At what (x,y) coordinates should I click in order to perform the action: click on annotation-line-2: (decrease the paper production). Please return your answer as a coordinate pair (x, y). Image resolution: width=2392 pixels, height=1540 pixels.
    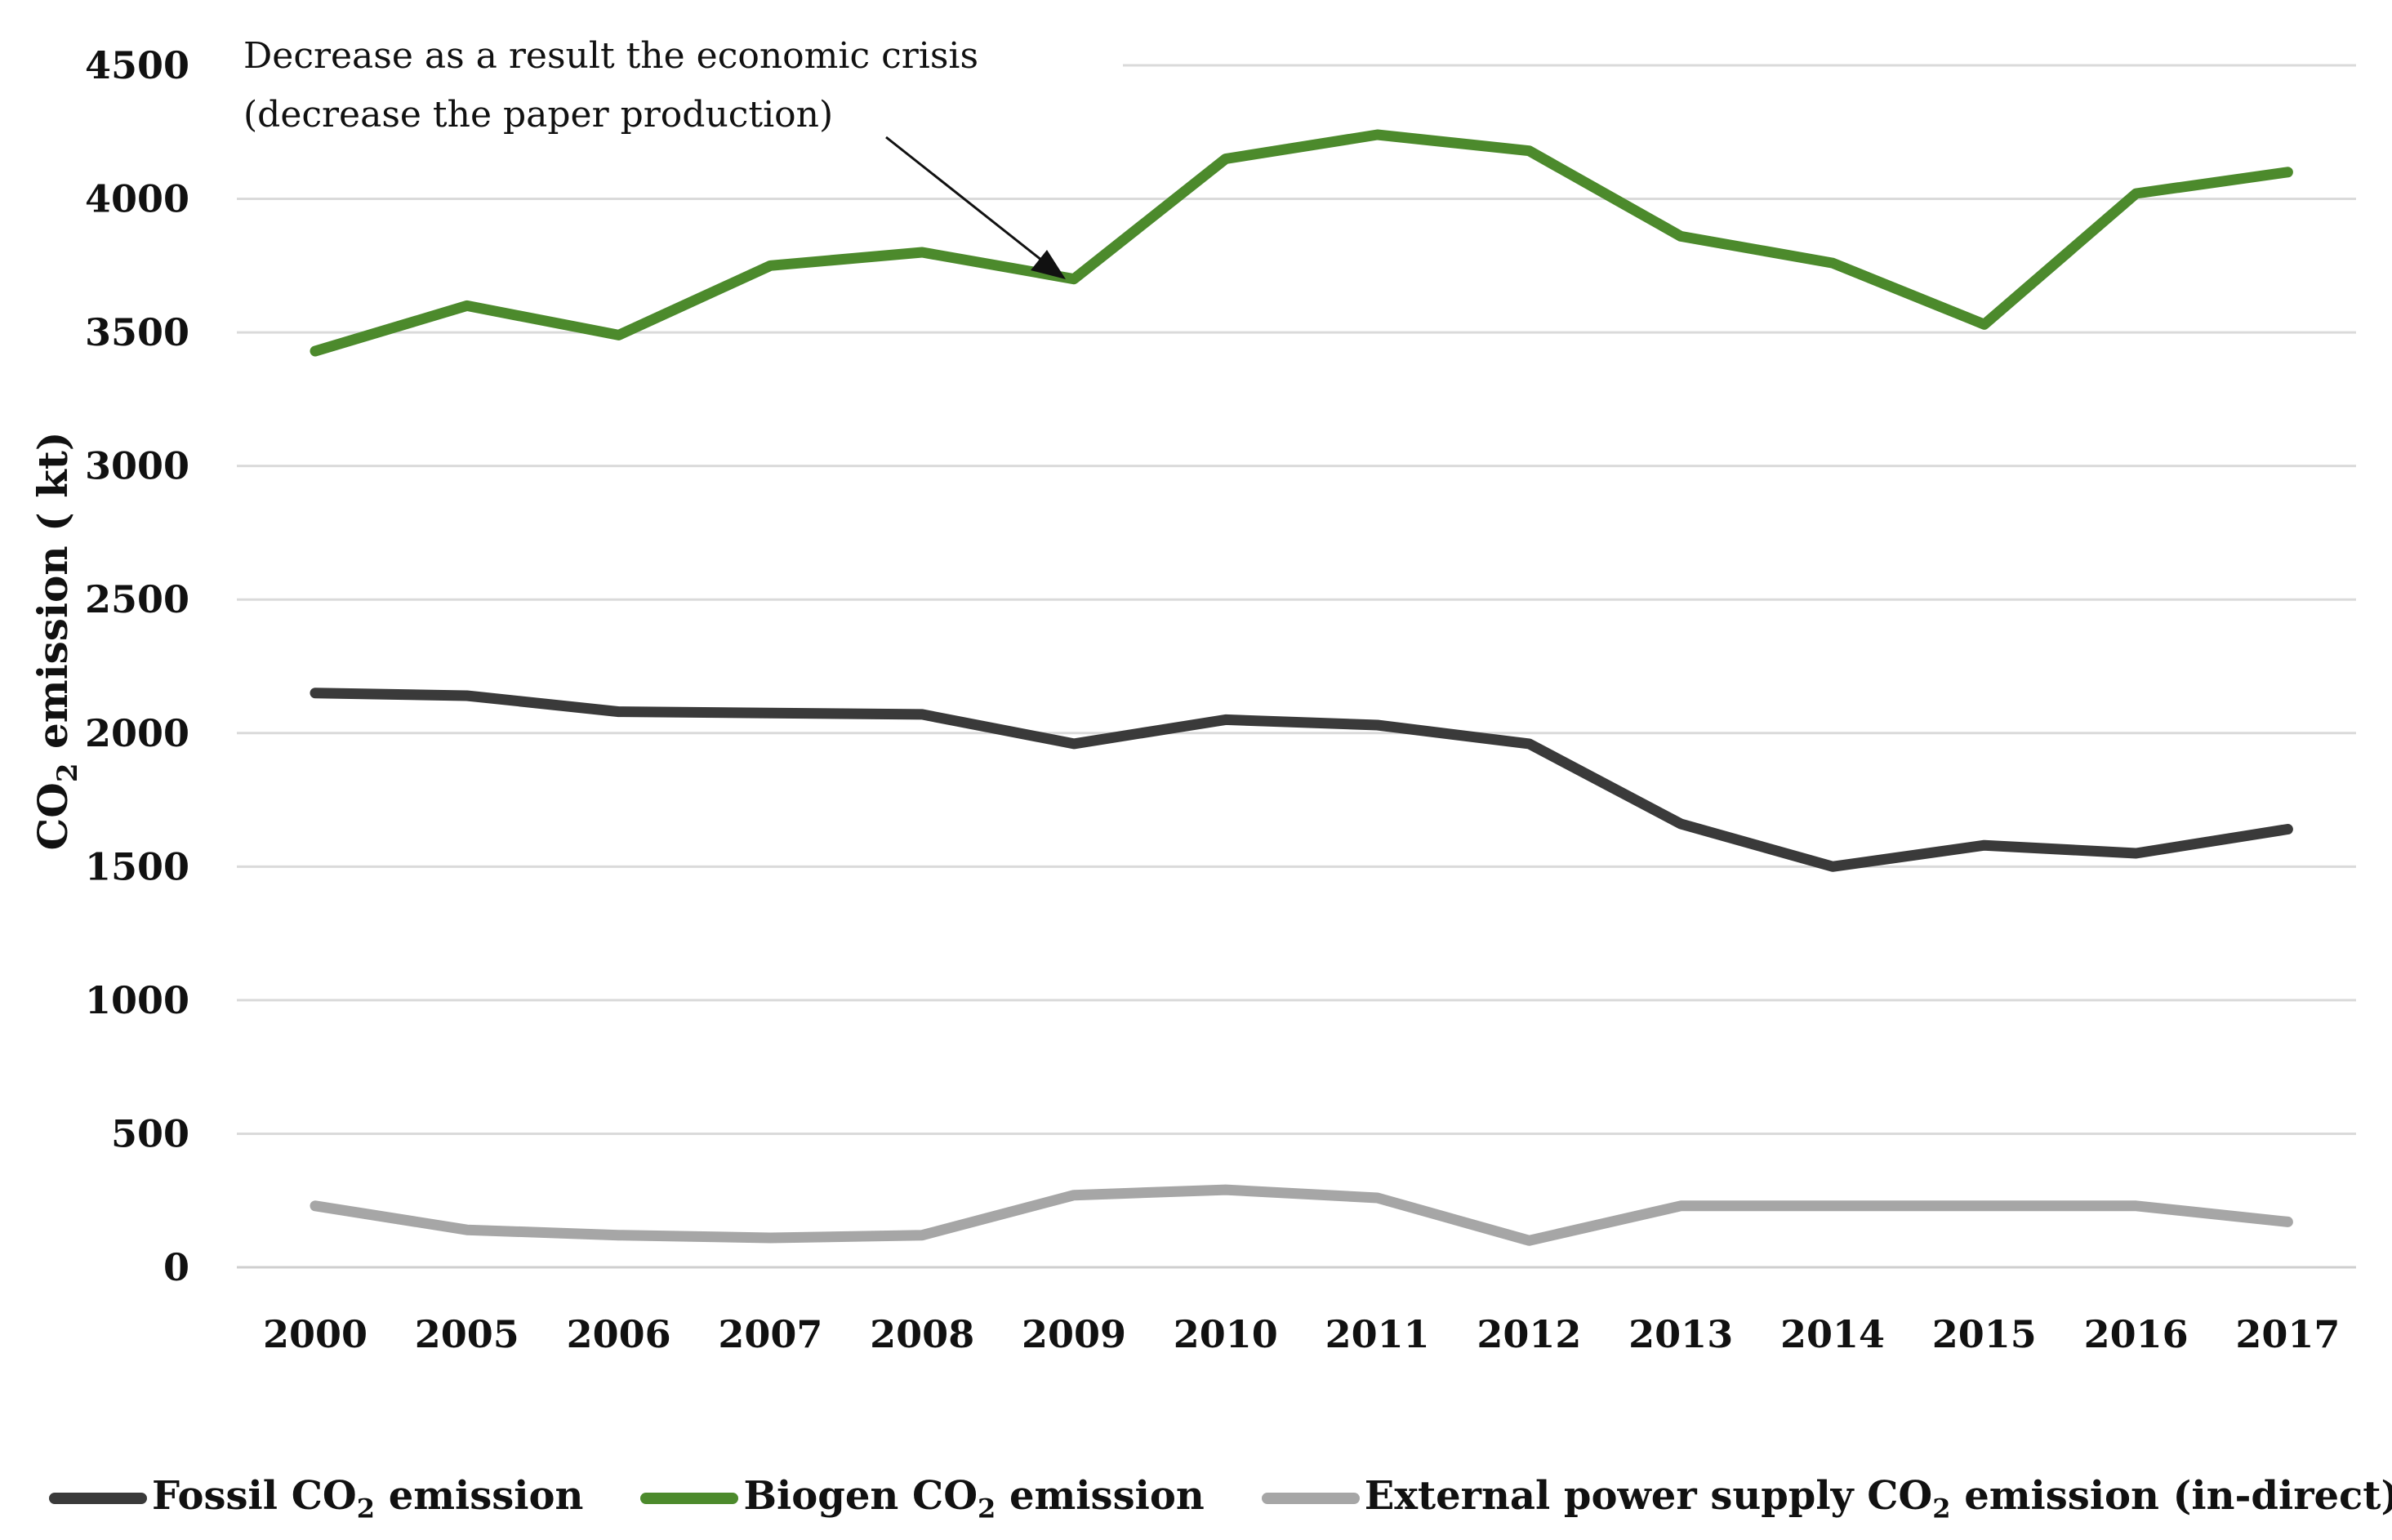
    Looking at the image, I should click on (538, 115).